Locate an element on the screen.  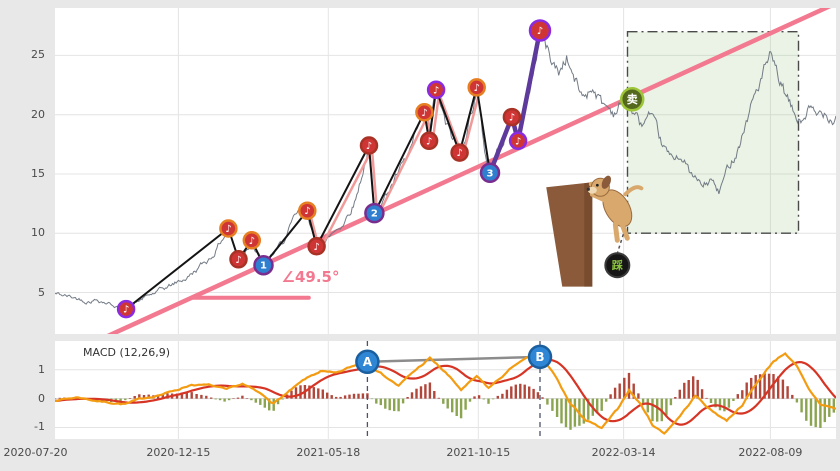
wave-marker-5: 1 is located at coordinates (263, 265).